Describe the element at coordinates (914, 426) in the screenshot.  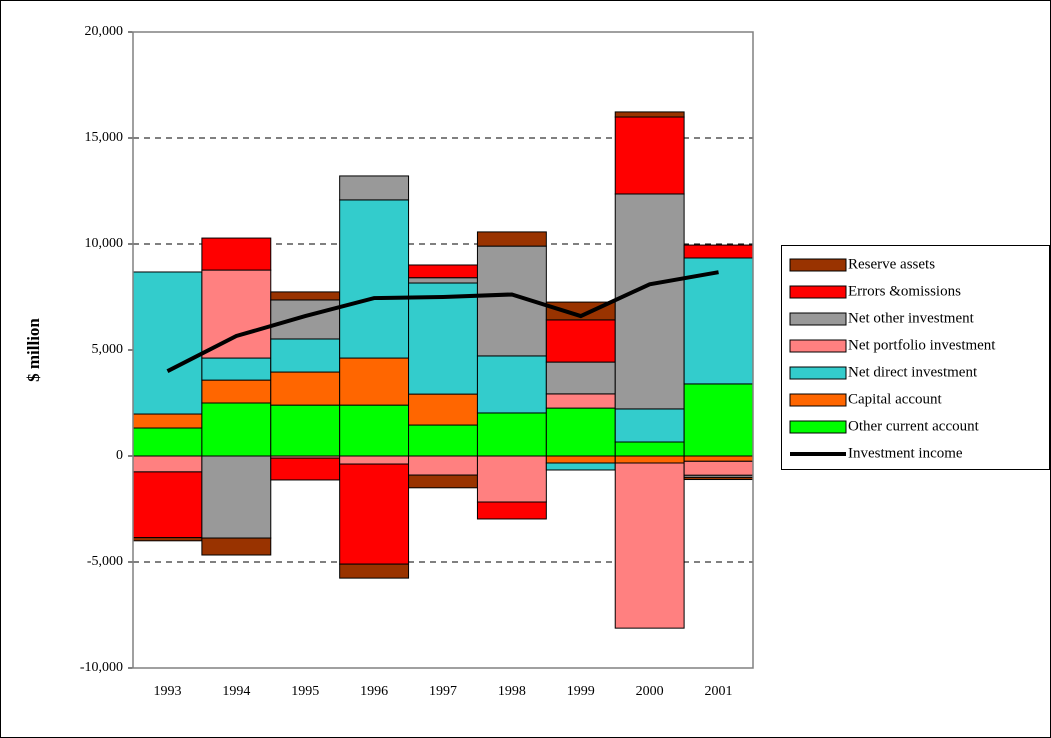
I see `legend-label: Other current account` at that location.